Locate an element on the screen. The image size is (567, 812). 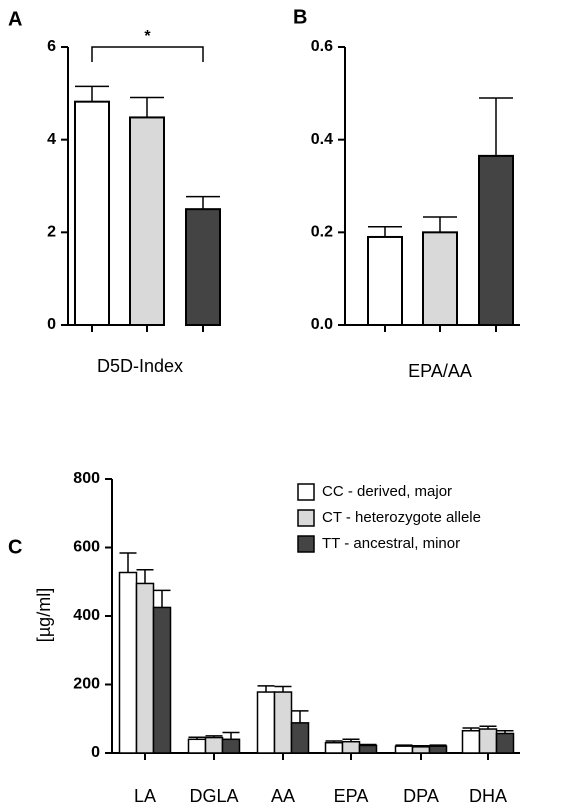
significance-bracket is located at coordinates (147, 54).